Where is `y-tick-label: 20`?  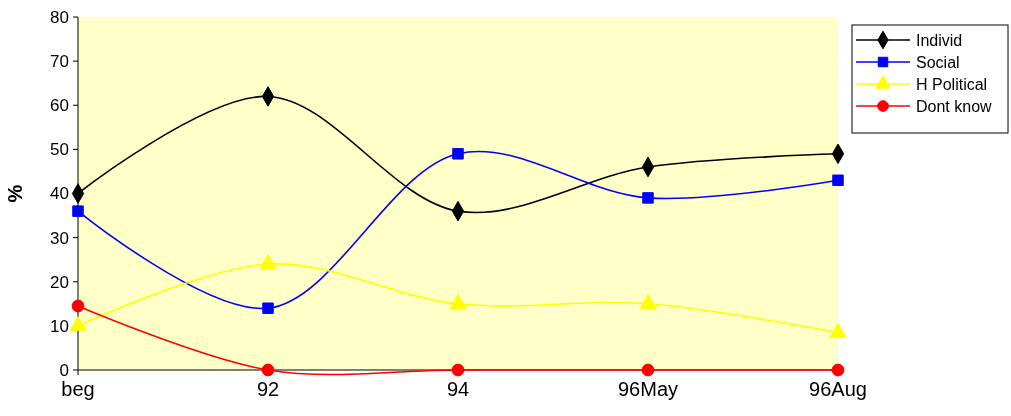
y-tick-label: 20 is located at coordinates (59, 282).